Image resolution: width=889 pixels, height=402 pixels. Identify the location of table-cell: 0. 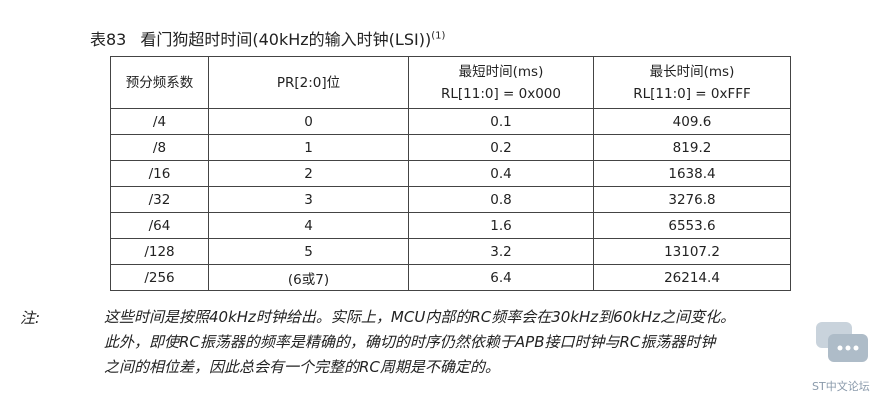
(308, 121).